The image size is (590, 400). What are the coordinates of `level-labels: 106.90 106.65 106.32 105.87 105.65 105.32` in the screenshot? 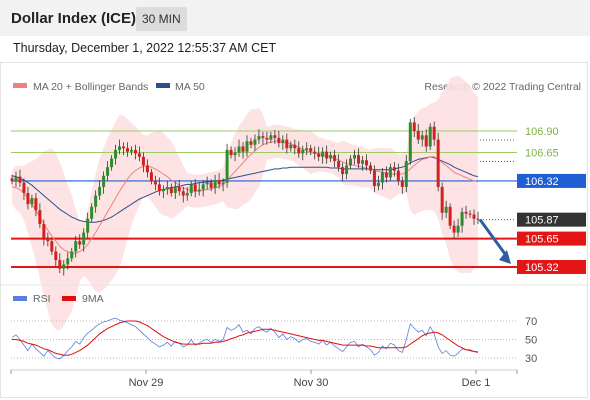 It's located at (551, 200).